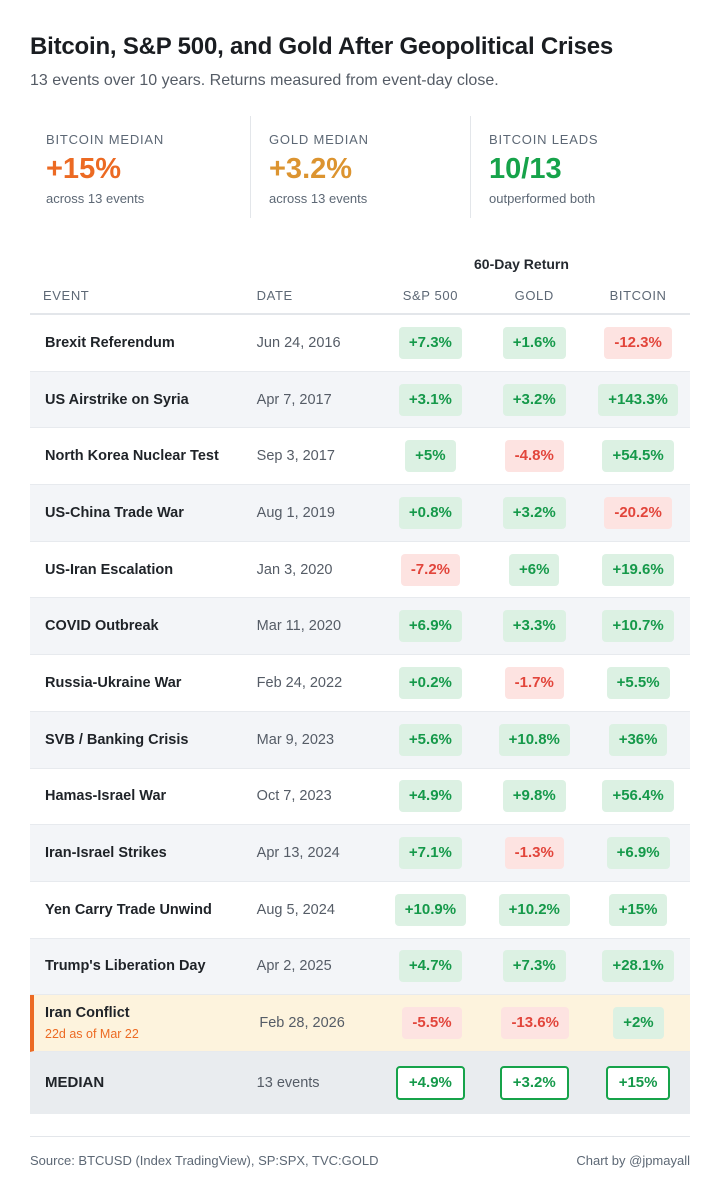 This screenshot has width=720, height=1200. I want to click on column-header-sp500: S&P 500, so click(430, 295).